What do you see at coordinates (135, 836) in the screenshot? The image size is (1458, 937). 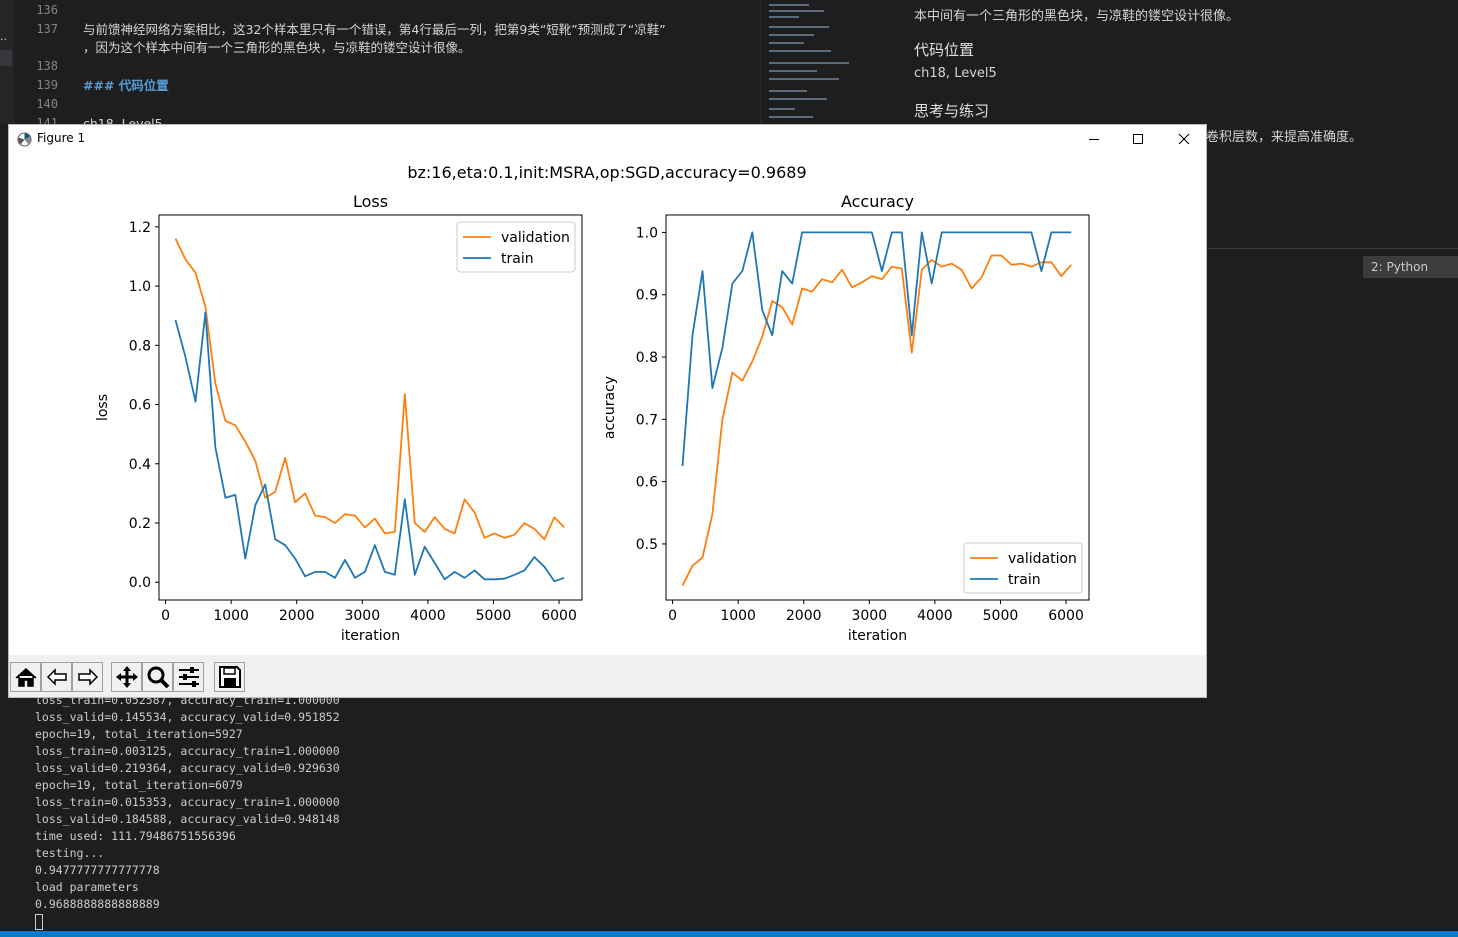 I see `terminal-line: time used: 111.79486751556396` at bounding box center [135, 836].